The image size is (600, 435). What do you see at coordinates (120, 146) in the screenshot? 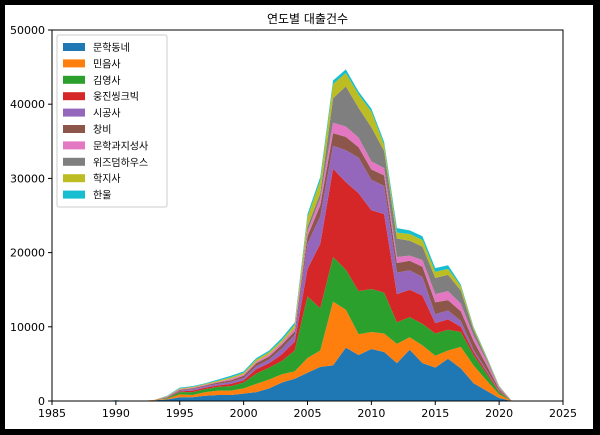
I see `legend-label: 문학과지성사` at bounding box center [120, 146].